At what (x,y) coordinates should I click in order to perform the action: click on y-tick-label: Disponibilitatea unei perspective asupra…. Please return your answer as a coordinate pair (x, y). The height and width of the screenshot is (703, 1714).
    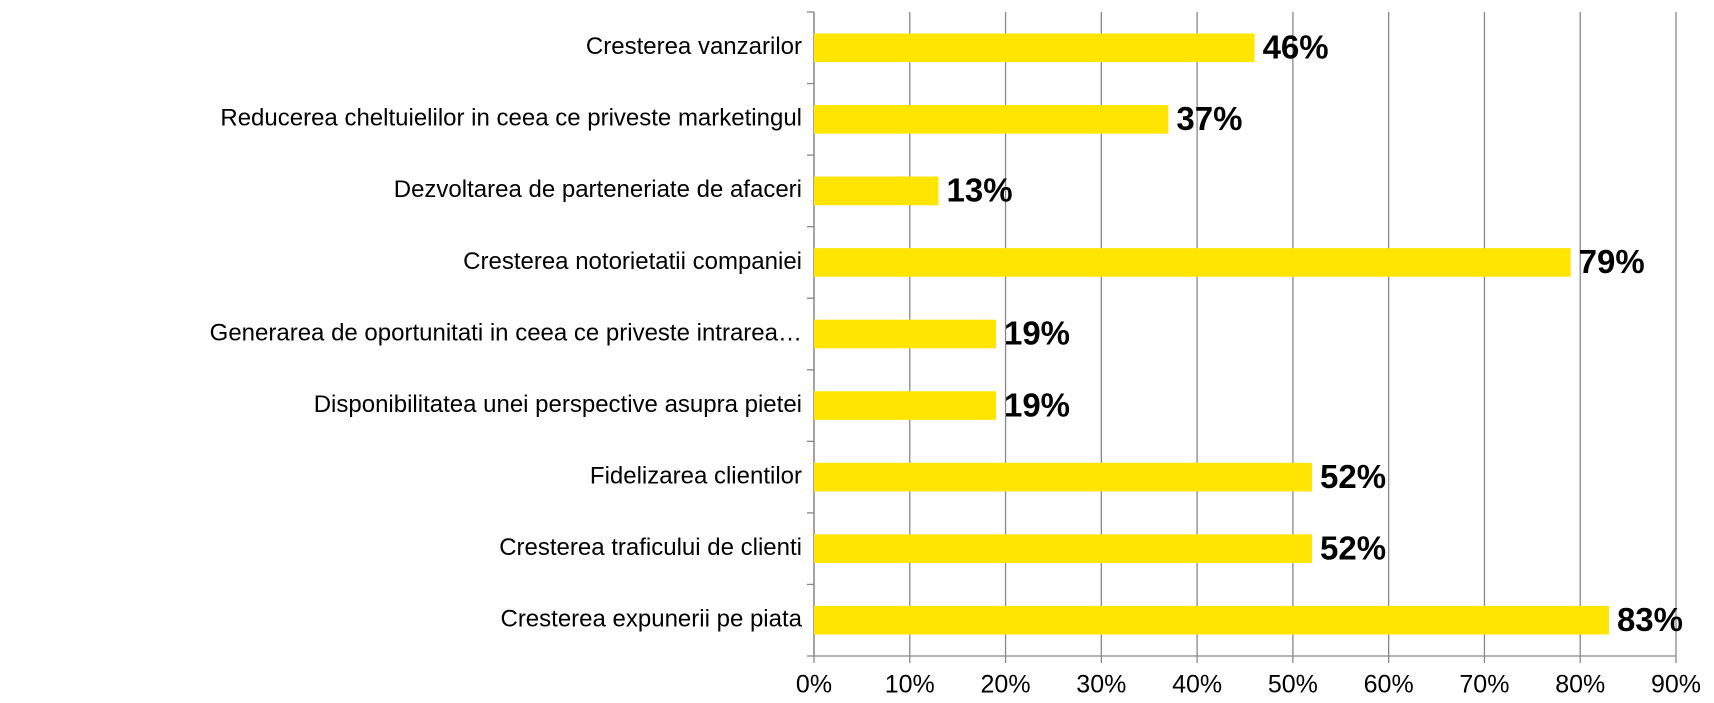
    Looking at the image, I should click on (558, 404).